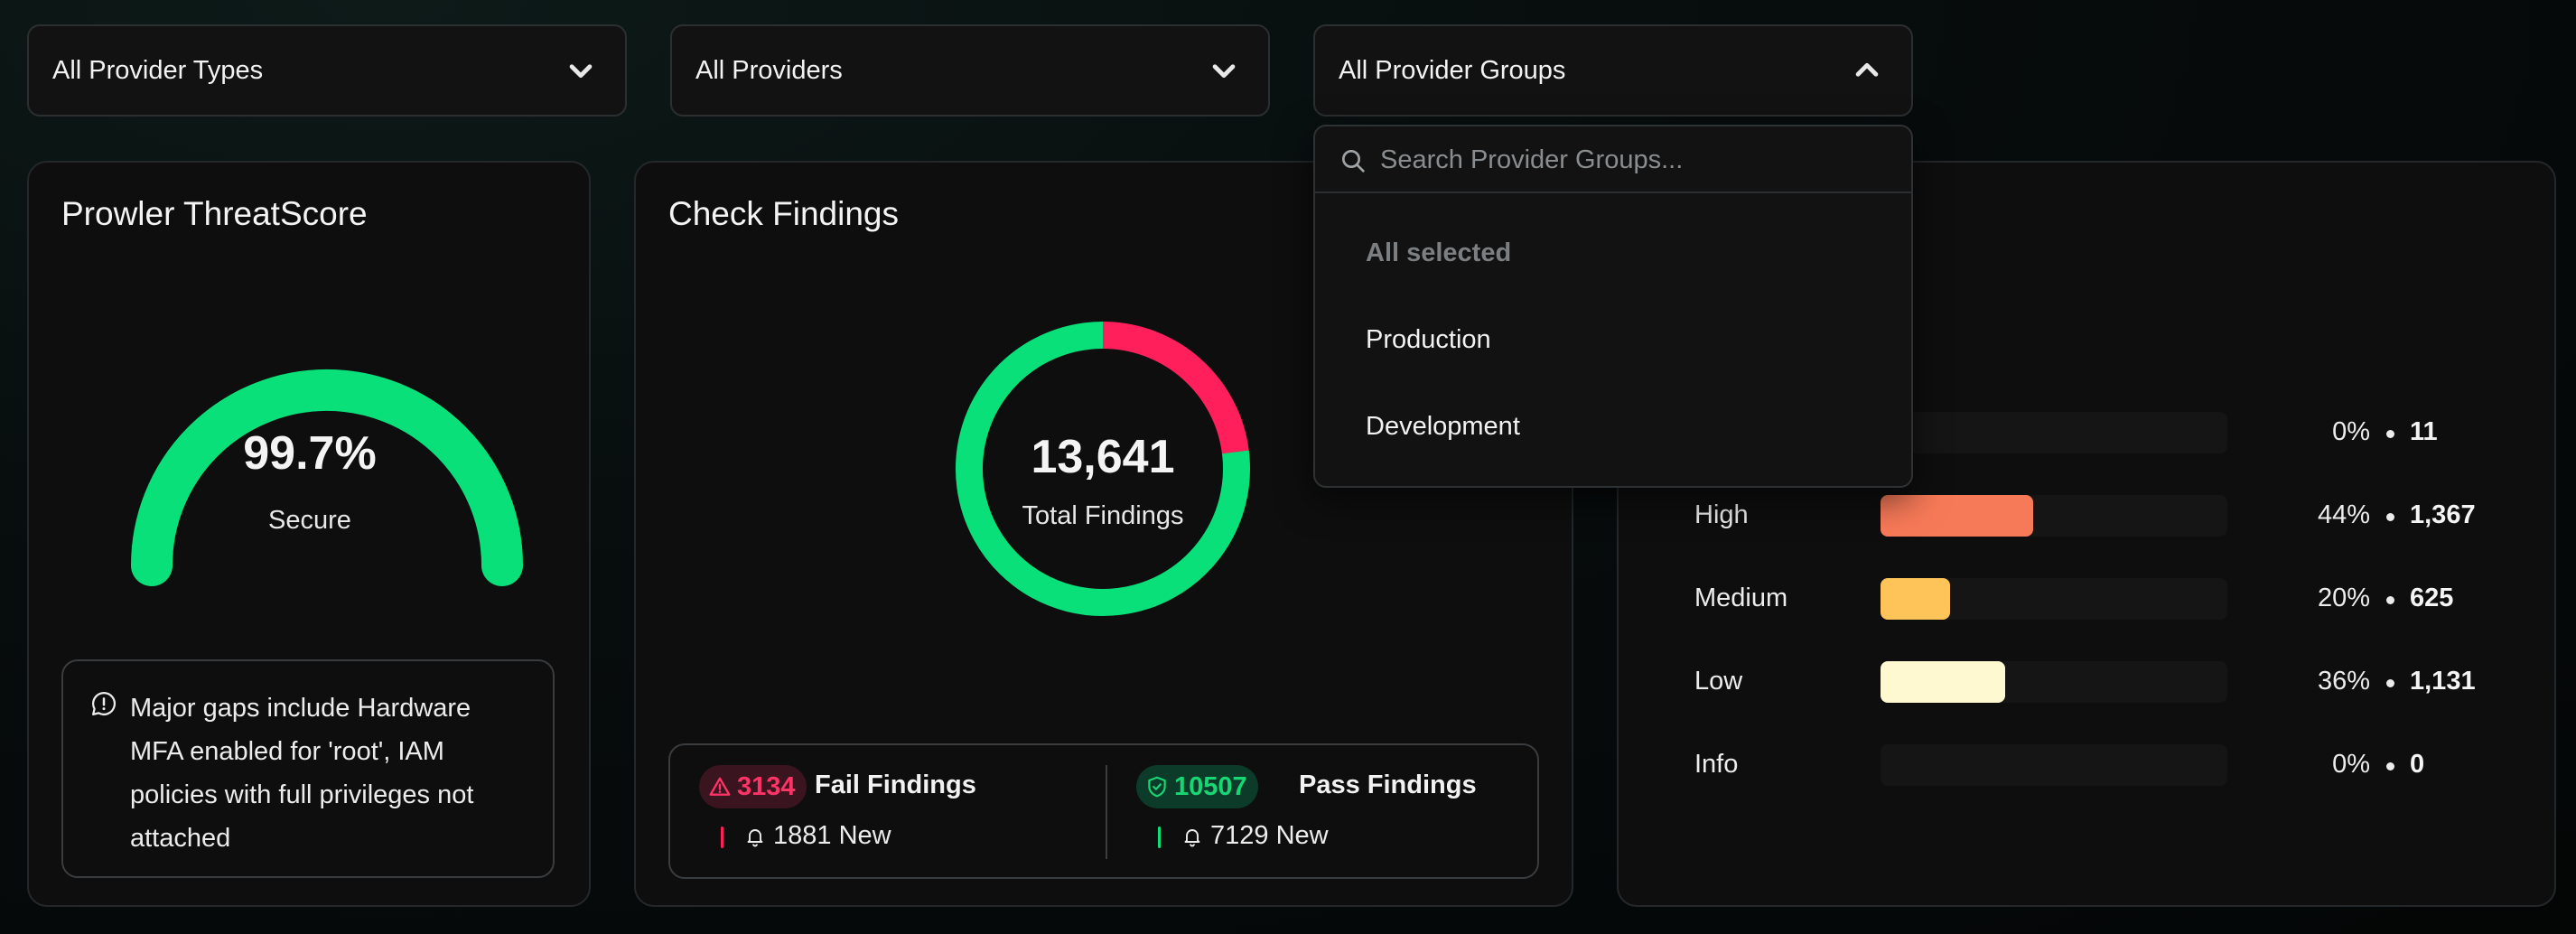 This screenshot has height=934, width=2576. What do you see at coordinates (896, 785) in the screenshot?
I see `fail-findings-label: Fail Findings` at bounding box center [896, 785].